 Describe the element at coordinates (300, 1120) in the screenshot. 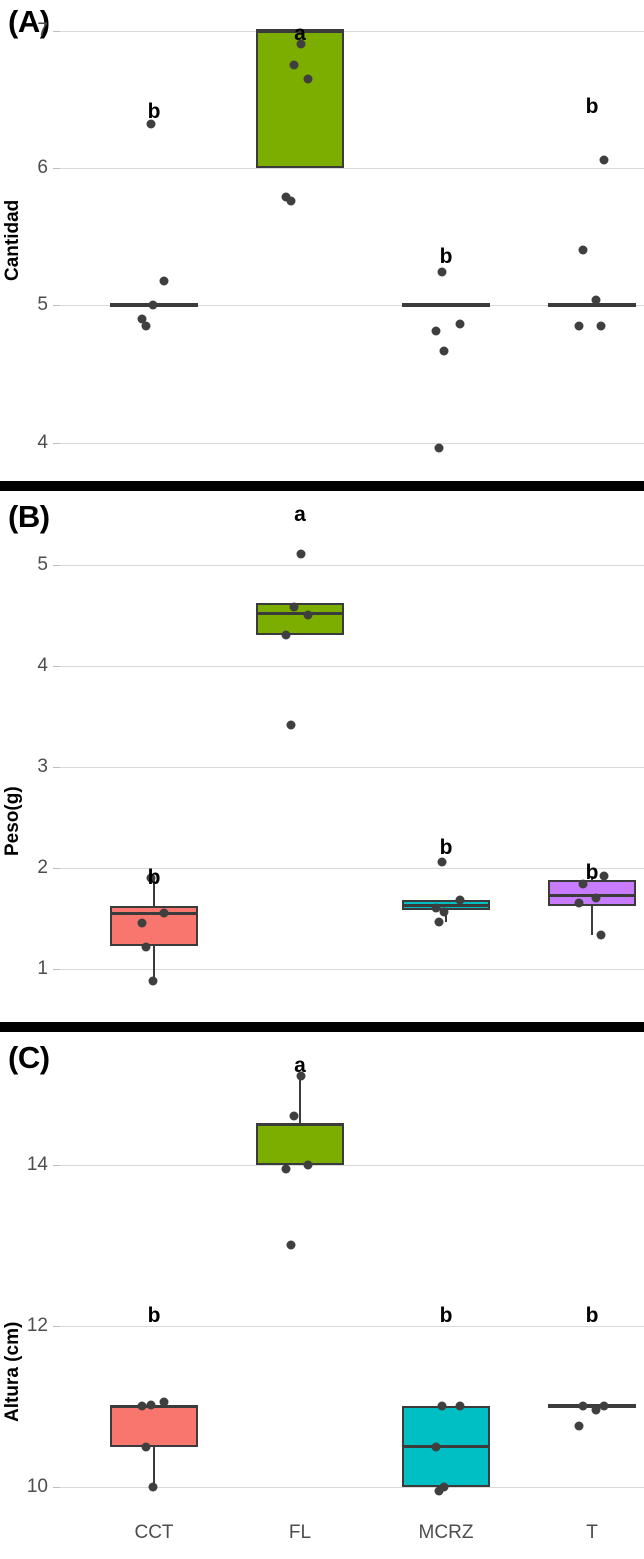

I see `box-whisker` at that location.